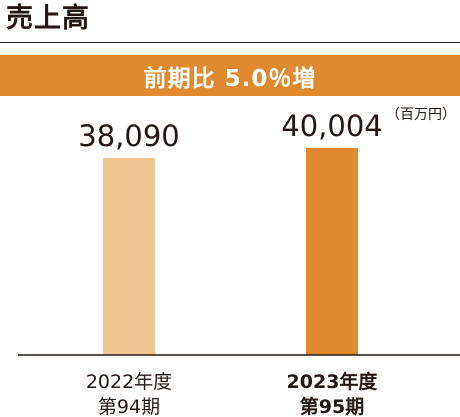 Image resolution: width=460 pixels, height=417 pixels. I want to click on value-label: 40,004, so click(331, 126).